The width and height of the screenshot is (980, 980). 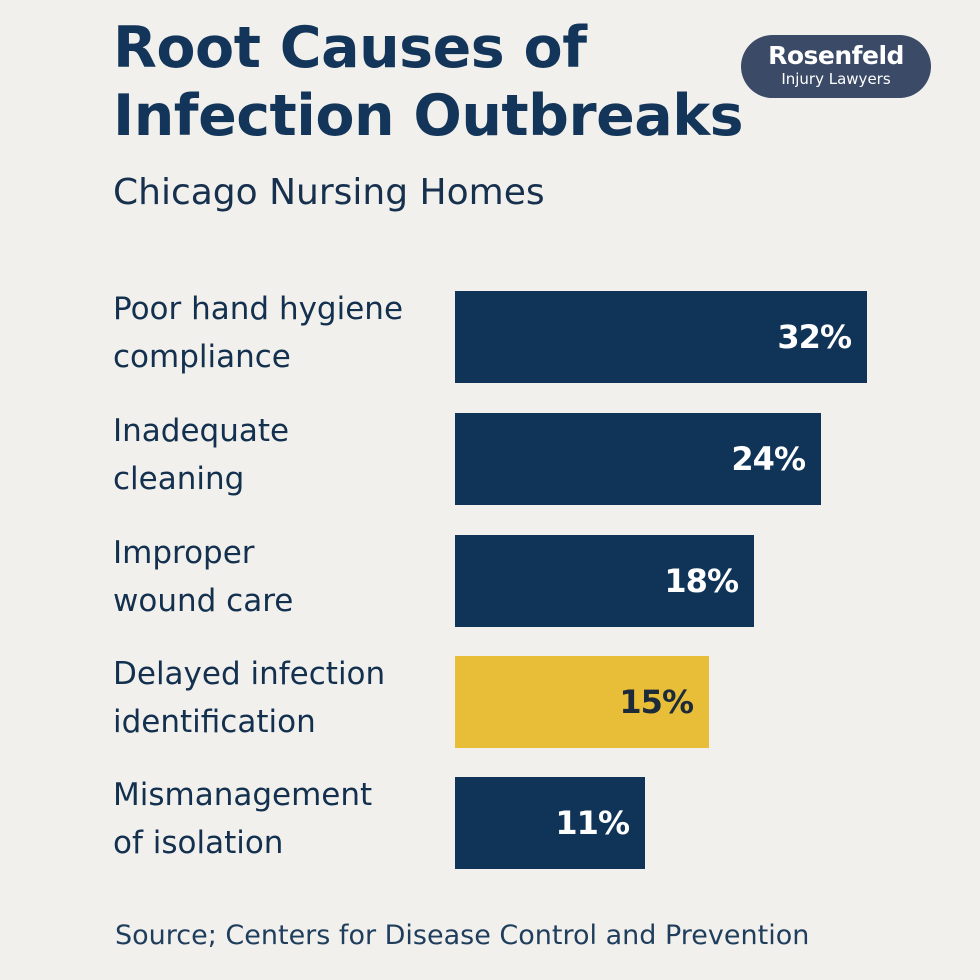 I want to click on category-label: Improper wound care, so click(x=278, y=577).